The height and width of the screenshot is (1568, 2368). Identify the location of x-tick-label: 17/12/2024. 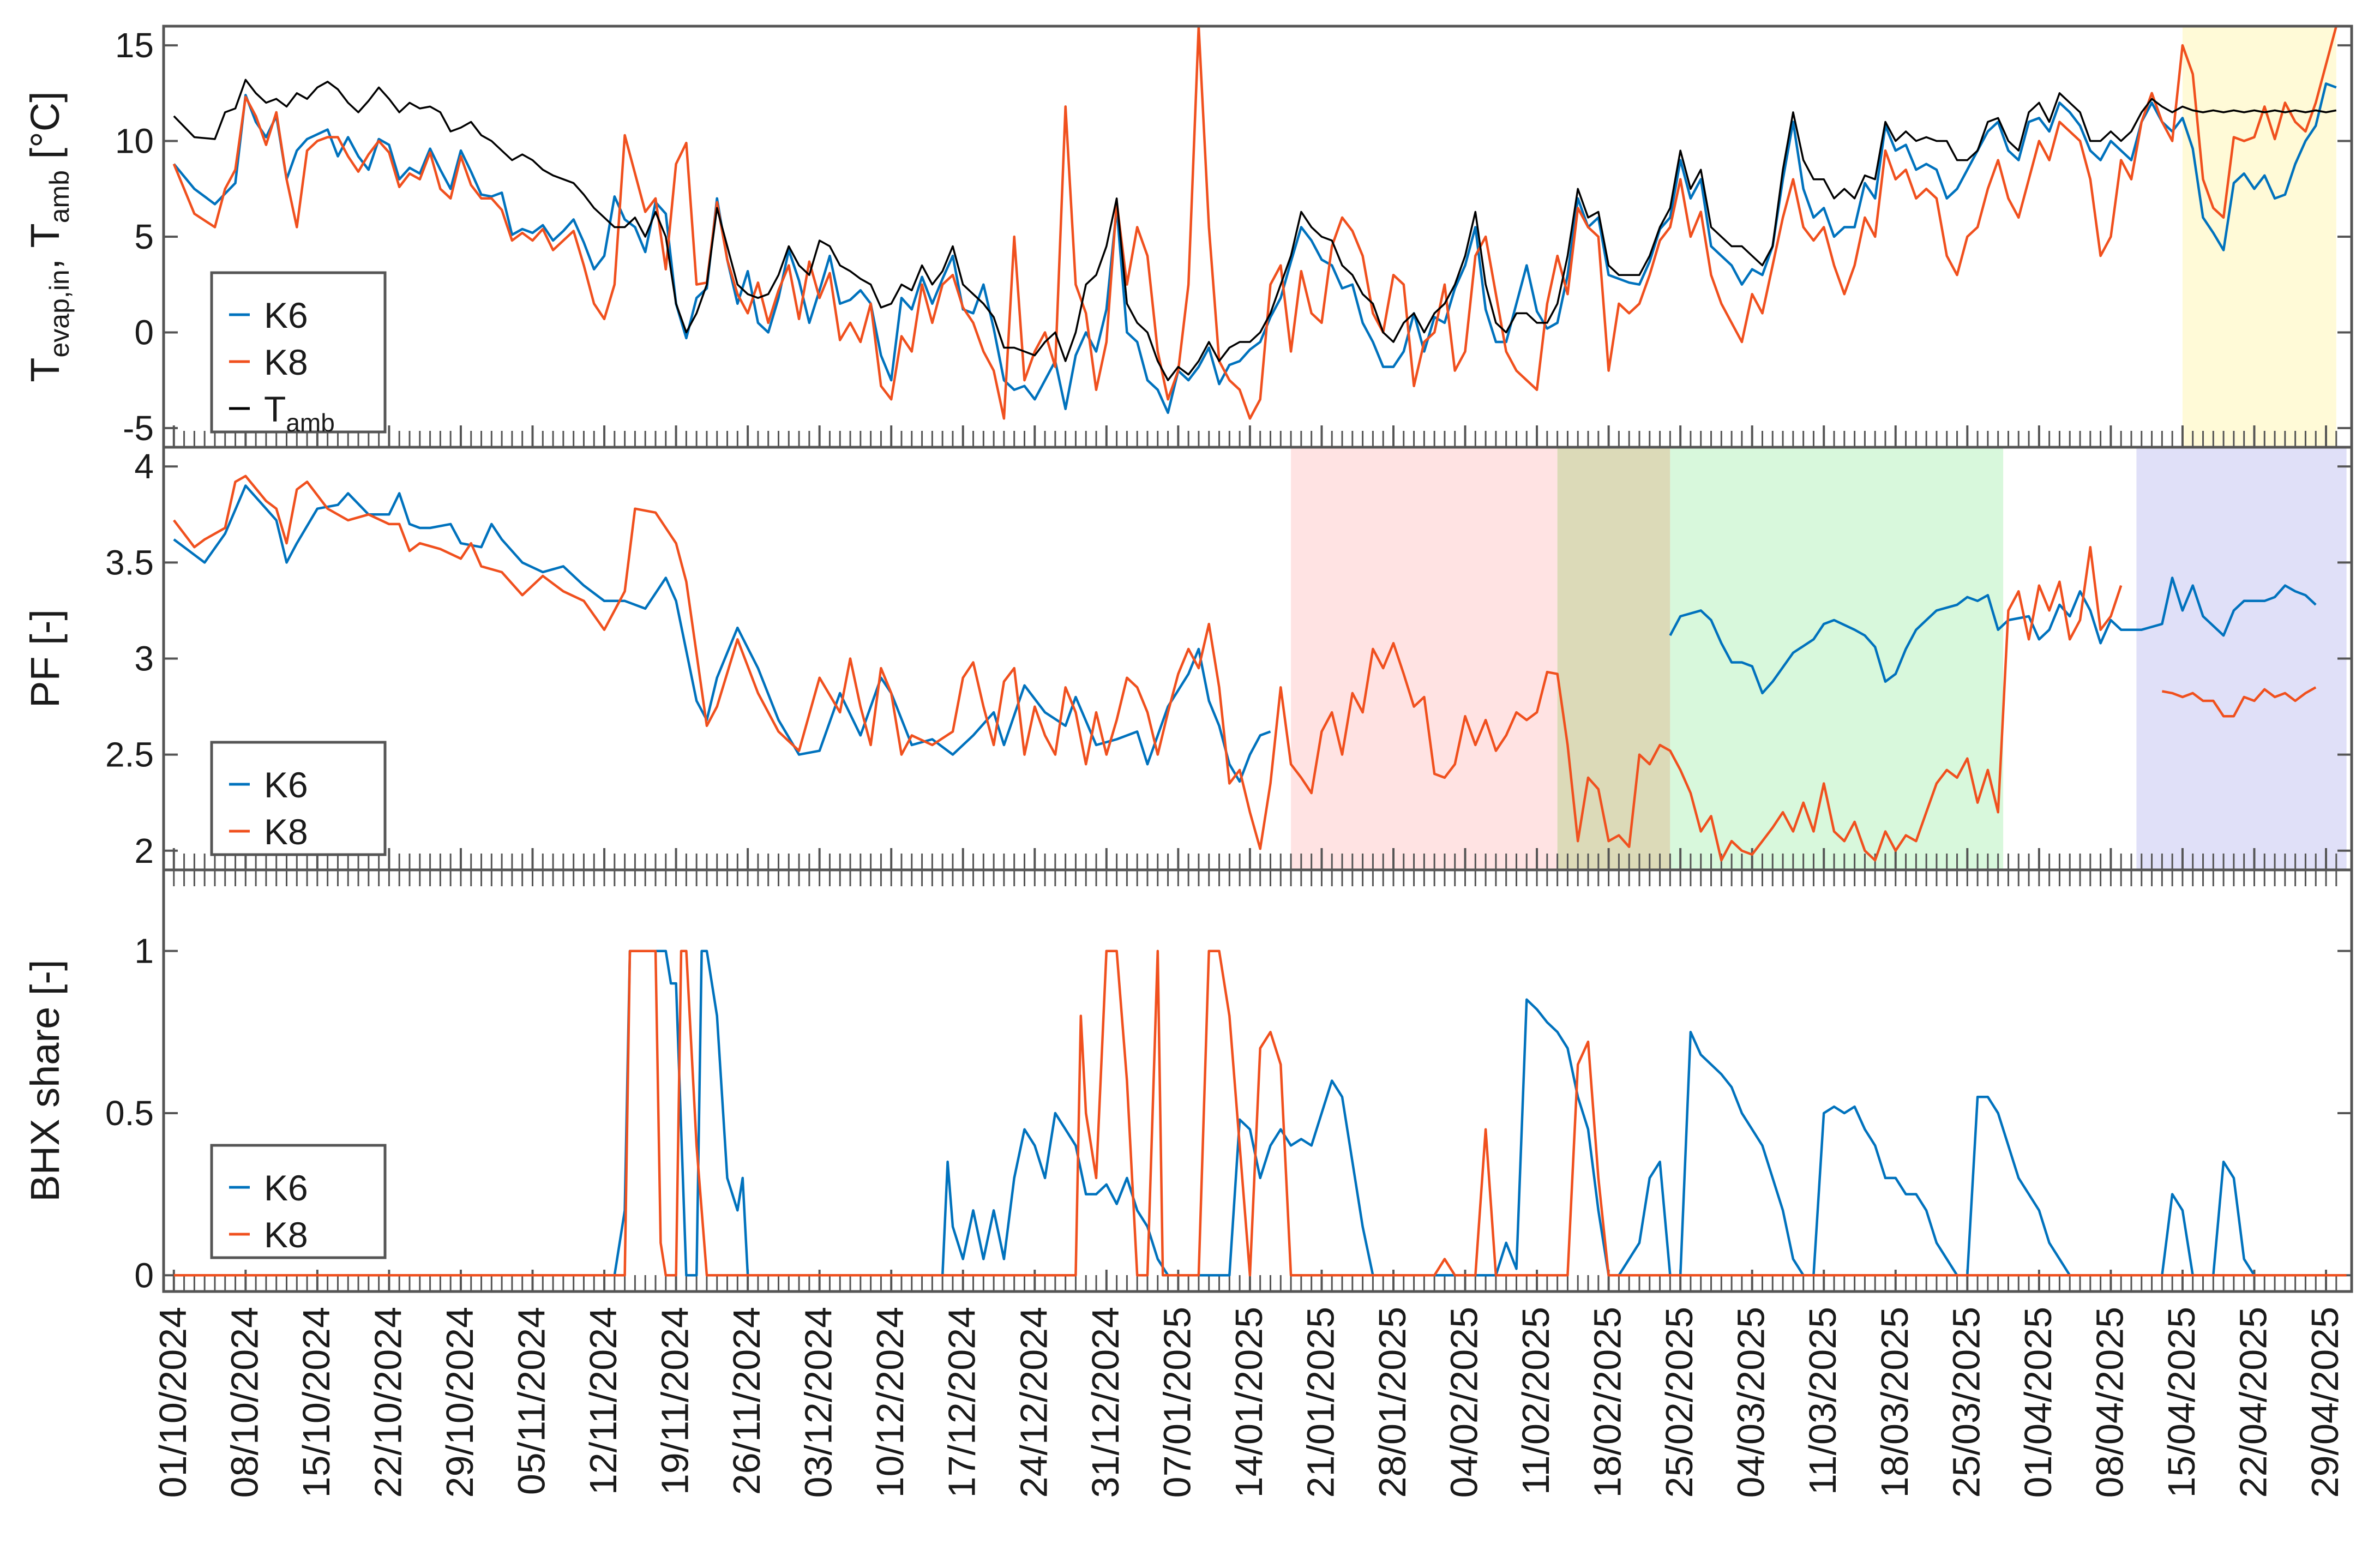
(962, 1403).